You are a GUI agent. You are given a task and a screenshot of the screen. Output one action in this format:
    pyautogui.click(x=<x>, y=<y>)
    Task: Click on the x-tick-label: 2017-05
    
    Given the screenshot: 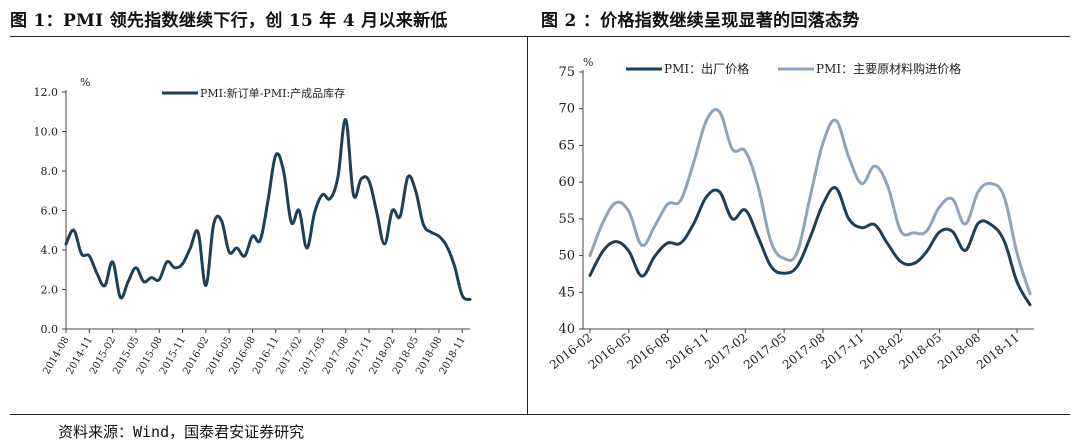 What is the action you would take?
    pyautogui.click(x=765, y=351)
    